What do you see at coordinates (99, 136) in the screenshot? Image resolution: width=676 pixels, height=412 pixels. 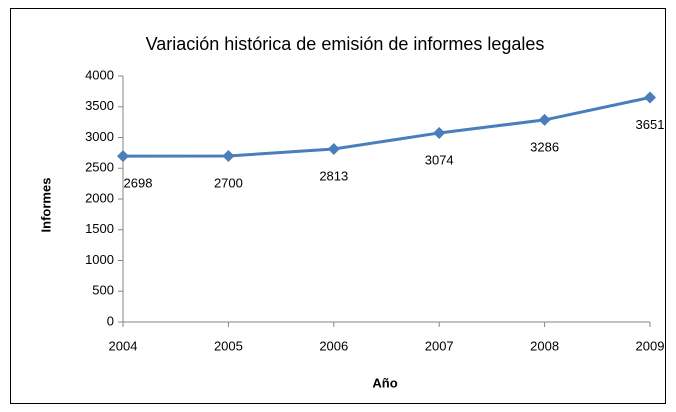 I see `y-tick-label: 3000` at bounding box center [99, 136].